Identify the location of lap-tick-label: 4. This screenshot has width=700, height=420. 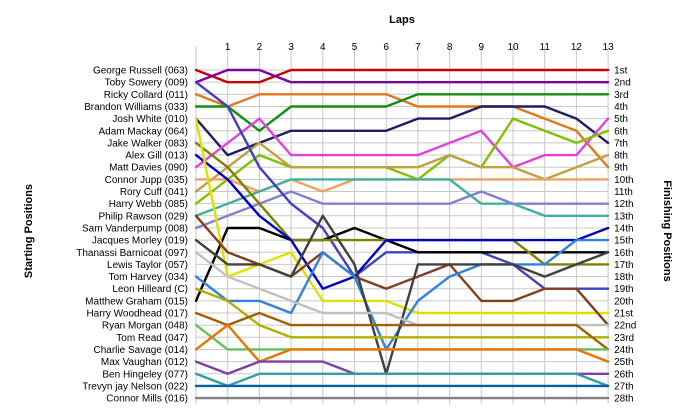
(323, 47).